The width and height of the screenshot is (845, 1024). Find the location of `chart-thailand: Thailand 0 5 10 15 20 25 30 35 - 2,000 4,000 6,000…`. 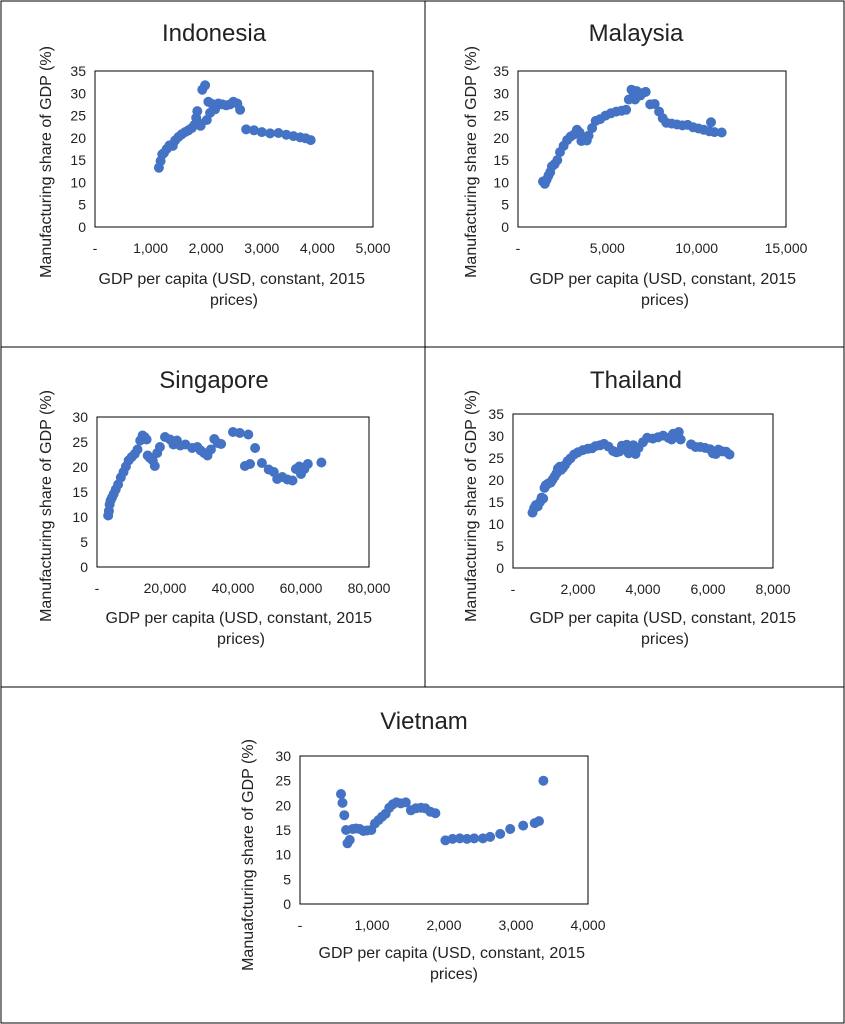

chart-thailand: Thailand 0 5 10 15 20 25 30 35 - 2,000 4,000 6,000… is located at coordinates (632, 507).